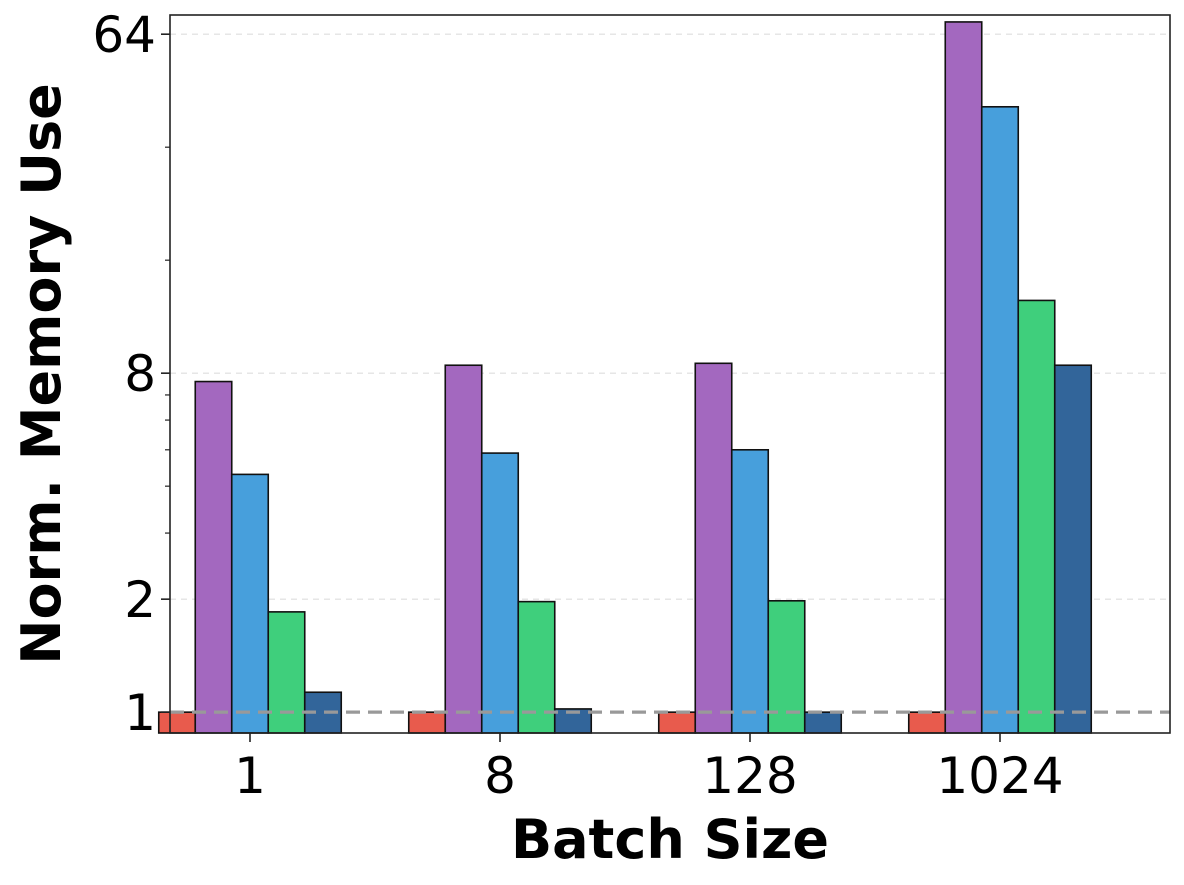 The width and height of the screenshot is (1184, 885). What do you see at coordinates (500, 776) in the screenshot?
I see `x-tick-label: 8` at bounding box center [500, 776].